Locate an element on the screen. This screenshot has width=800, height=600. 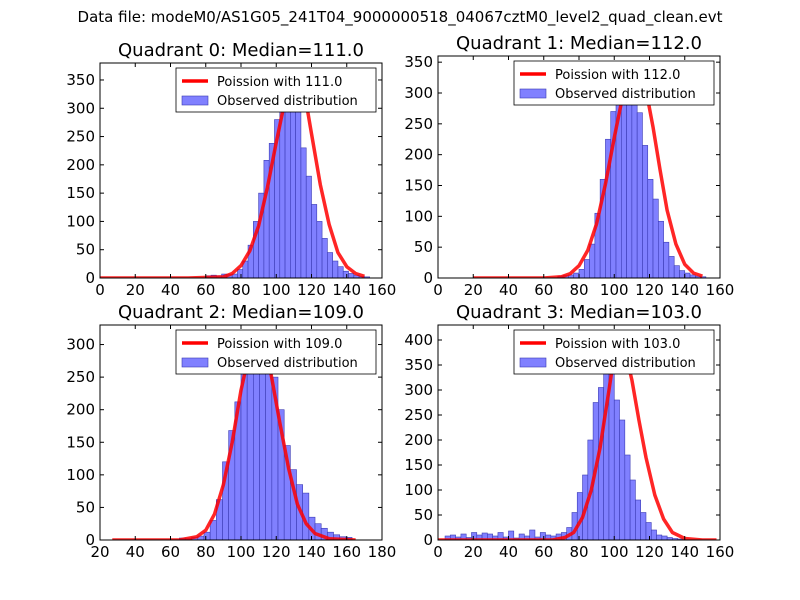
legend-curve-label: Poission with 103.0 is located at coordinates (617, 344).